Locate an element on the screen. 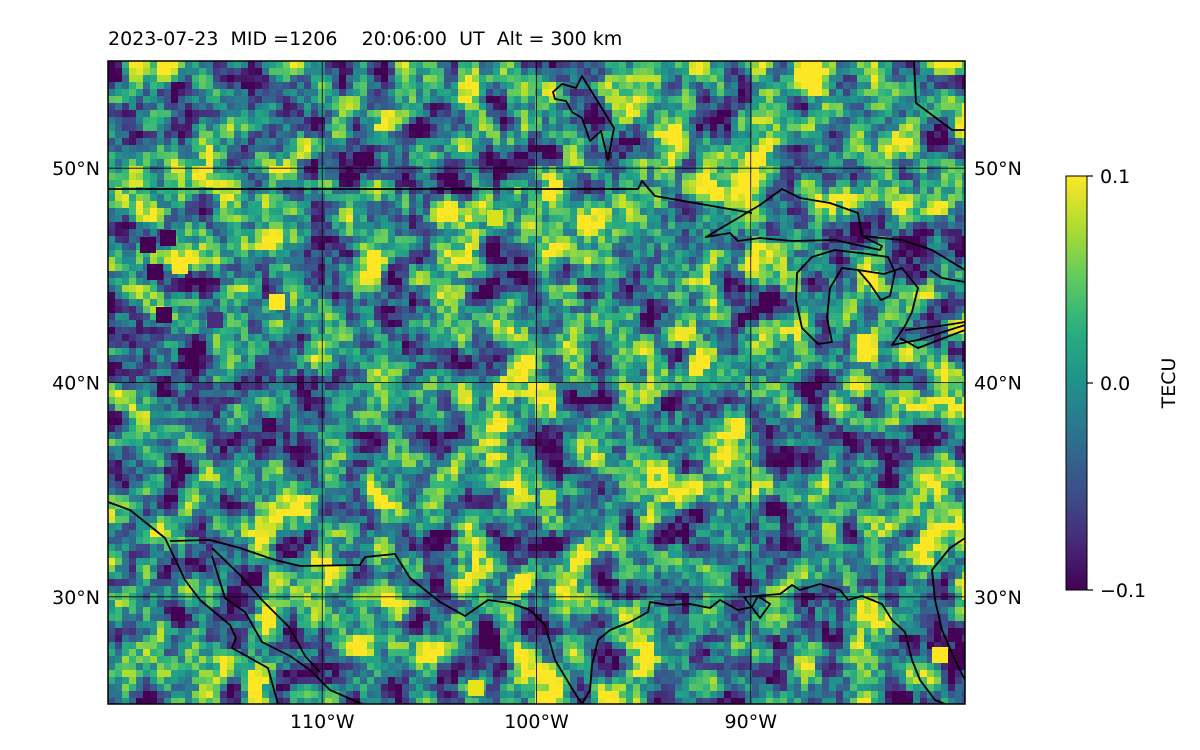  atlantic-coast-south is located at coordinates (948, 609).